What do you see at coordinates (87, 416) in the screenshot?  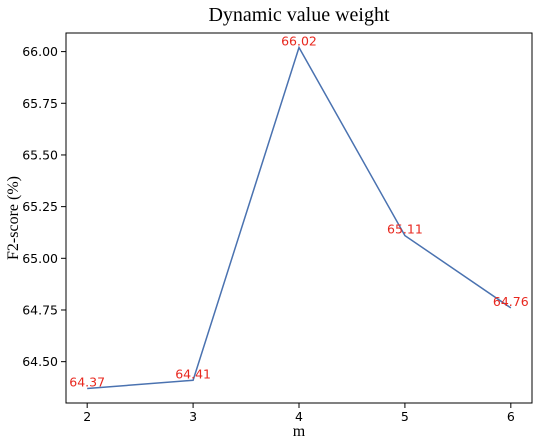 I see `x-tick-label: 2` at bounding box center [87, 416].